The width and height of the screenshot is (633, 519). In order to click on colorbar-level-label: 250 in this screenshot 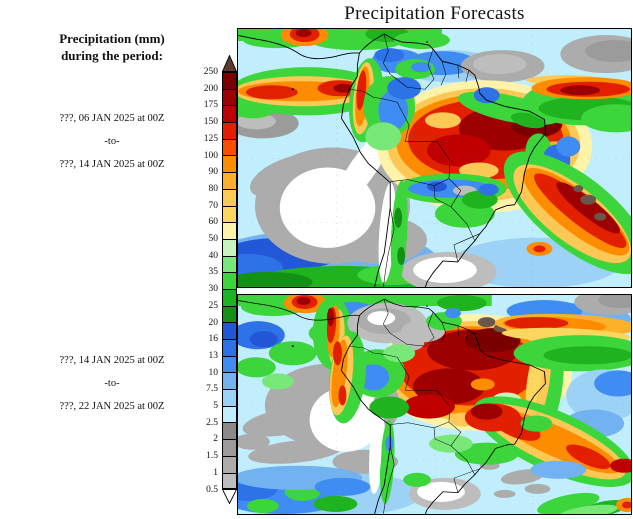, I will do `click(210, 71)`.